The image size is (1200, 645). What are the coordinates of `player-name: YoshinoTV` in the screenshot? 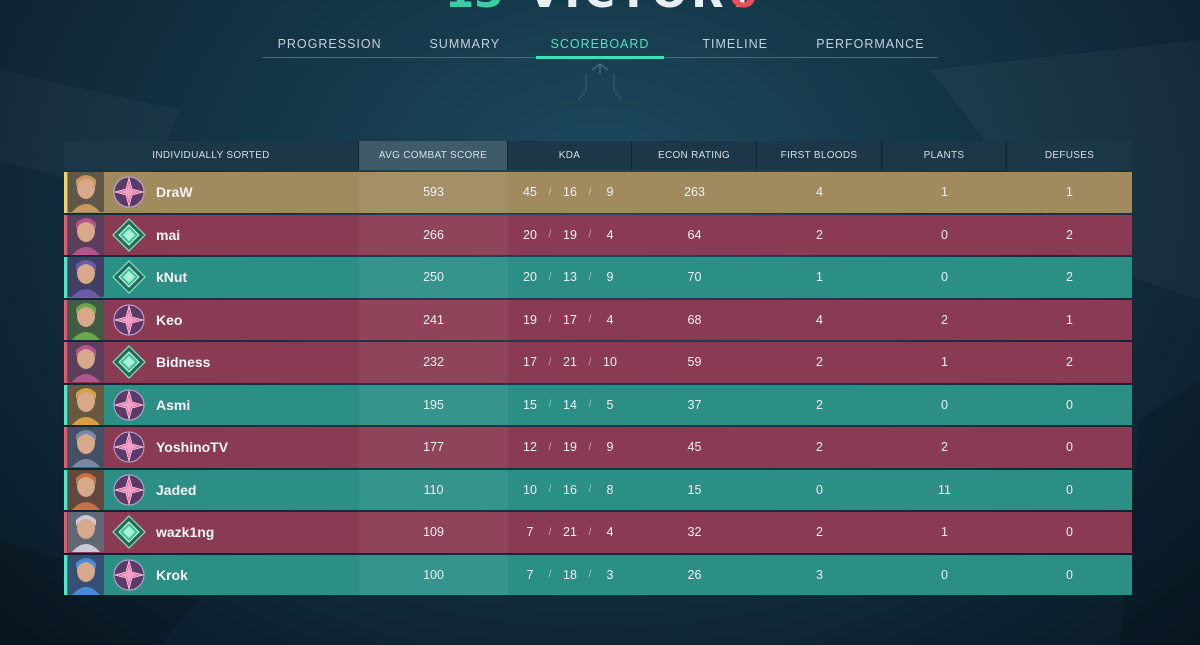 It's located at (192, 447).